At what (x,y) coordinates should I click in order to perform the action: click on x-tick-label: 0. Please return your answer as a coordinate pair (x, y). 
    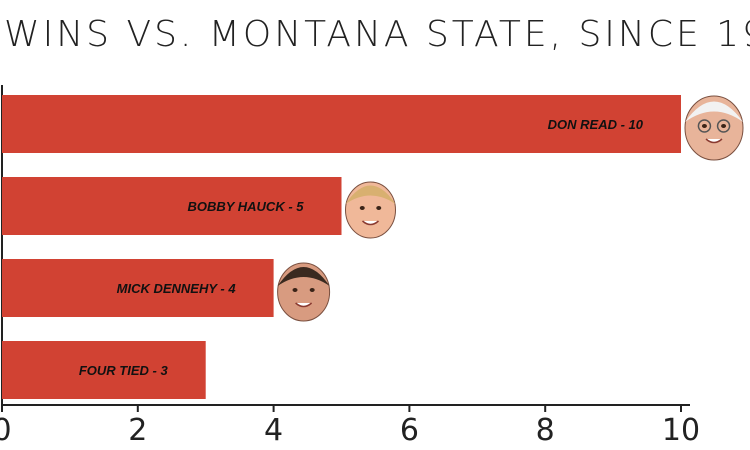
    Looking at the image, I should click on (6, 430).